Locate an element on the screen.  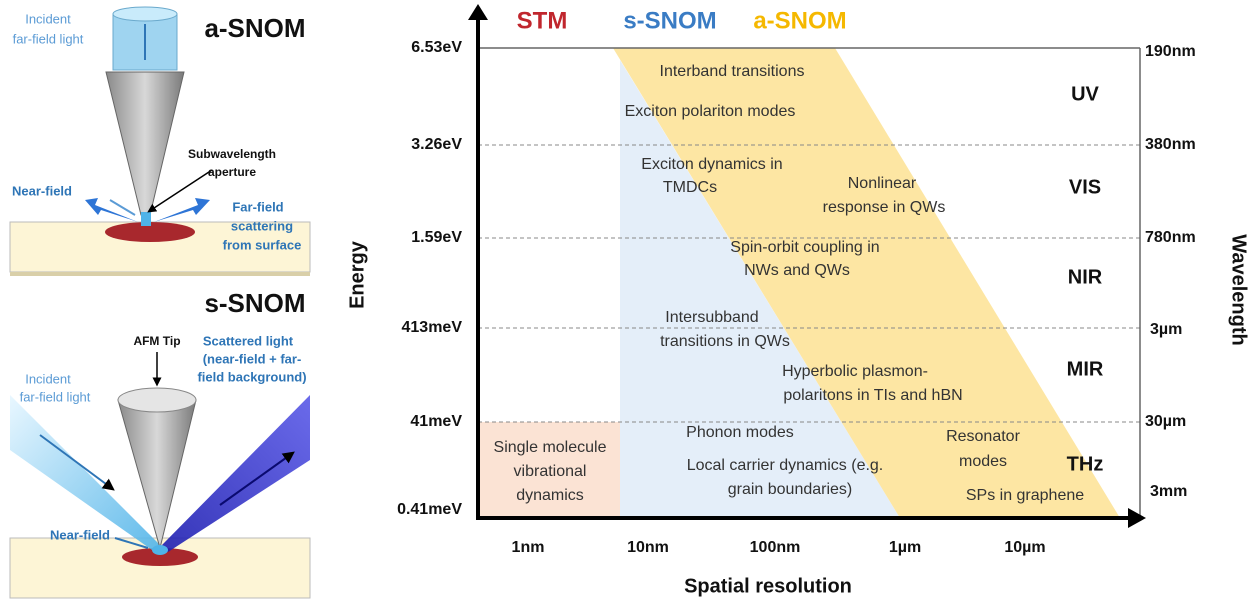
region-label: transitions in QWs is located at coordinates (725, 341).